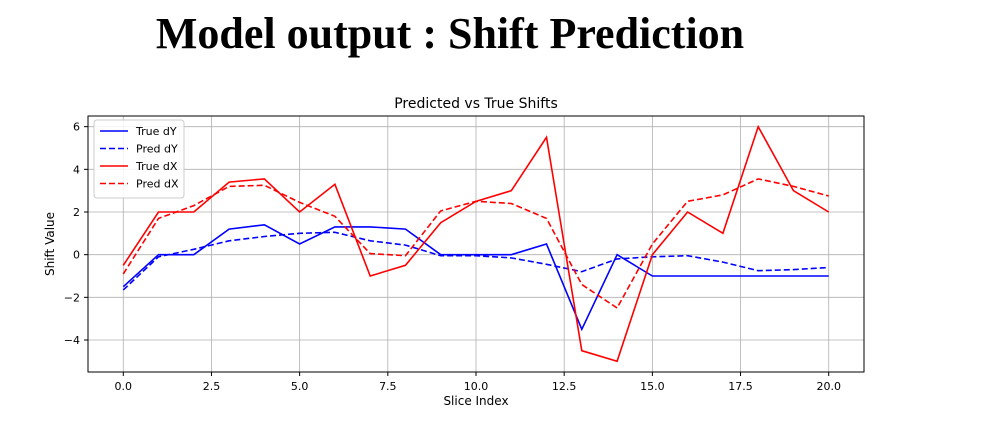 This screenshot has width=985, height=435. Describe the element at coordinates (475, 401) in the screenshot. I see `x-axis-label: Slice Index` at that location.